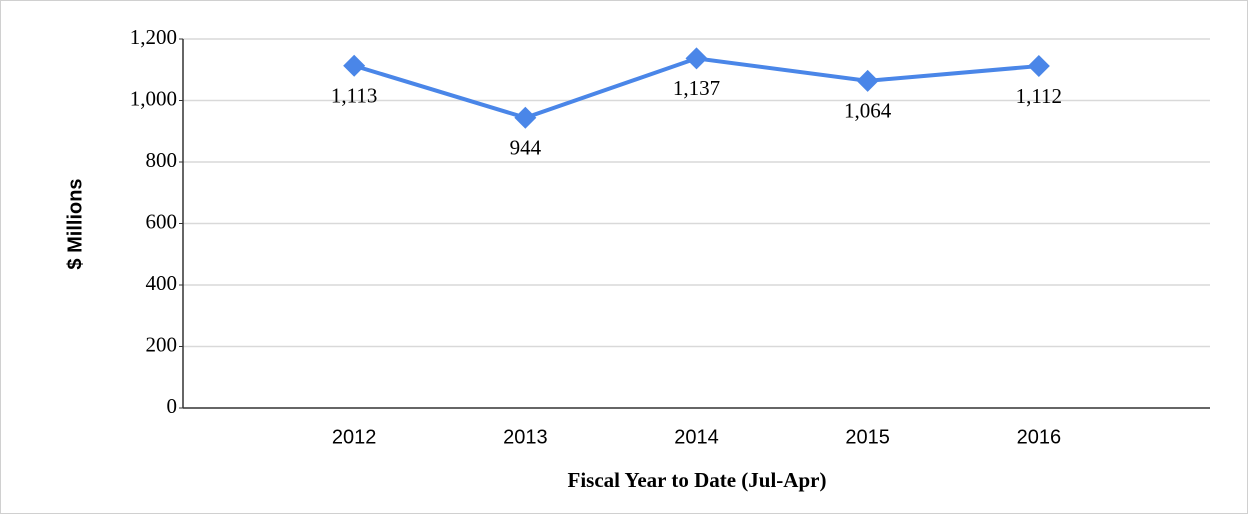 This screenshot has height=514, width=1248. I want to click on x-tick-label: 2014, so click(696, 437).